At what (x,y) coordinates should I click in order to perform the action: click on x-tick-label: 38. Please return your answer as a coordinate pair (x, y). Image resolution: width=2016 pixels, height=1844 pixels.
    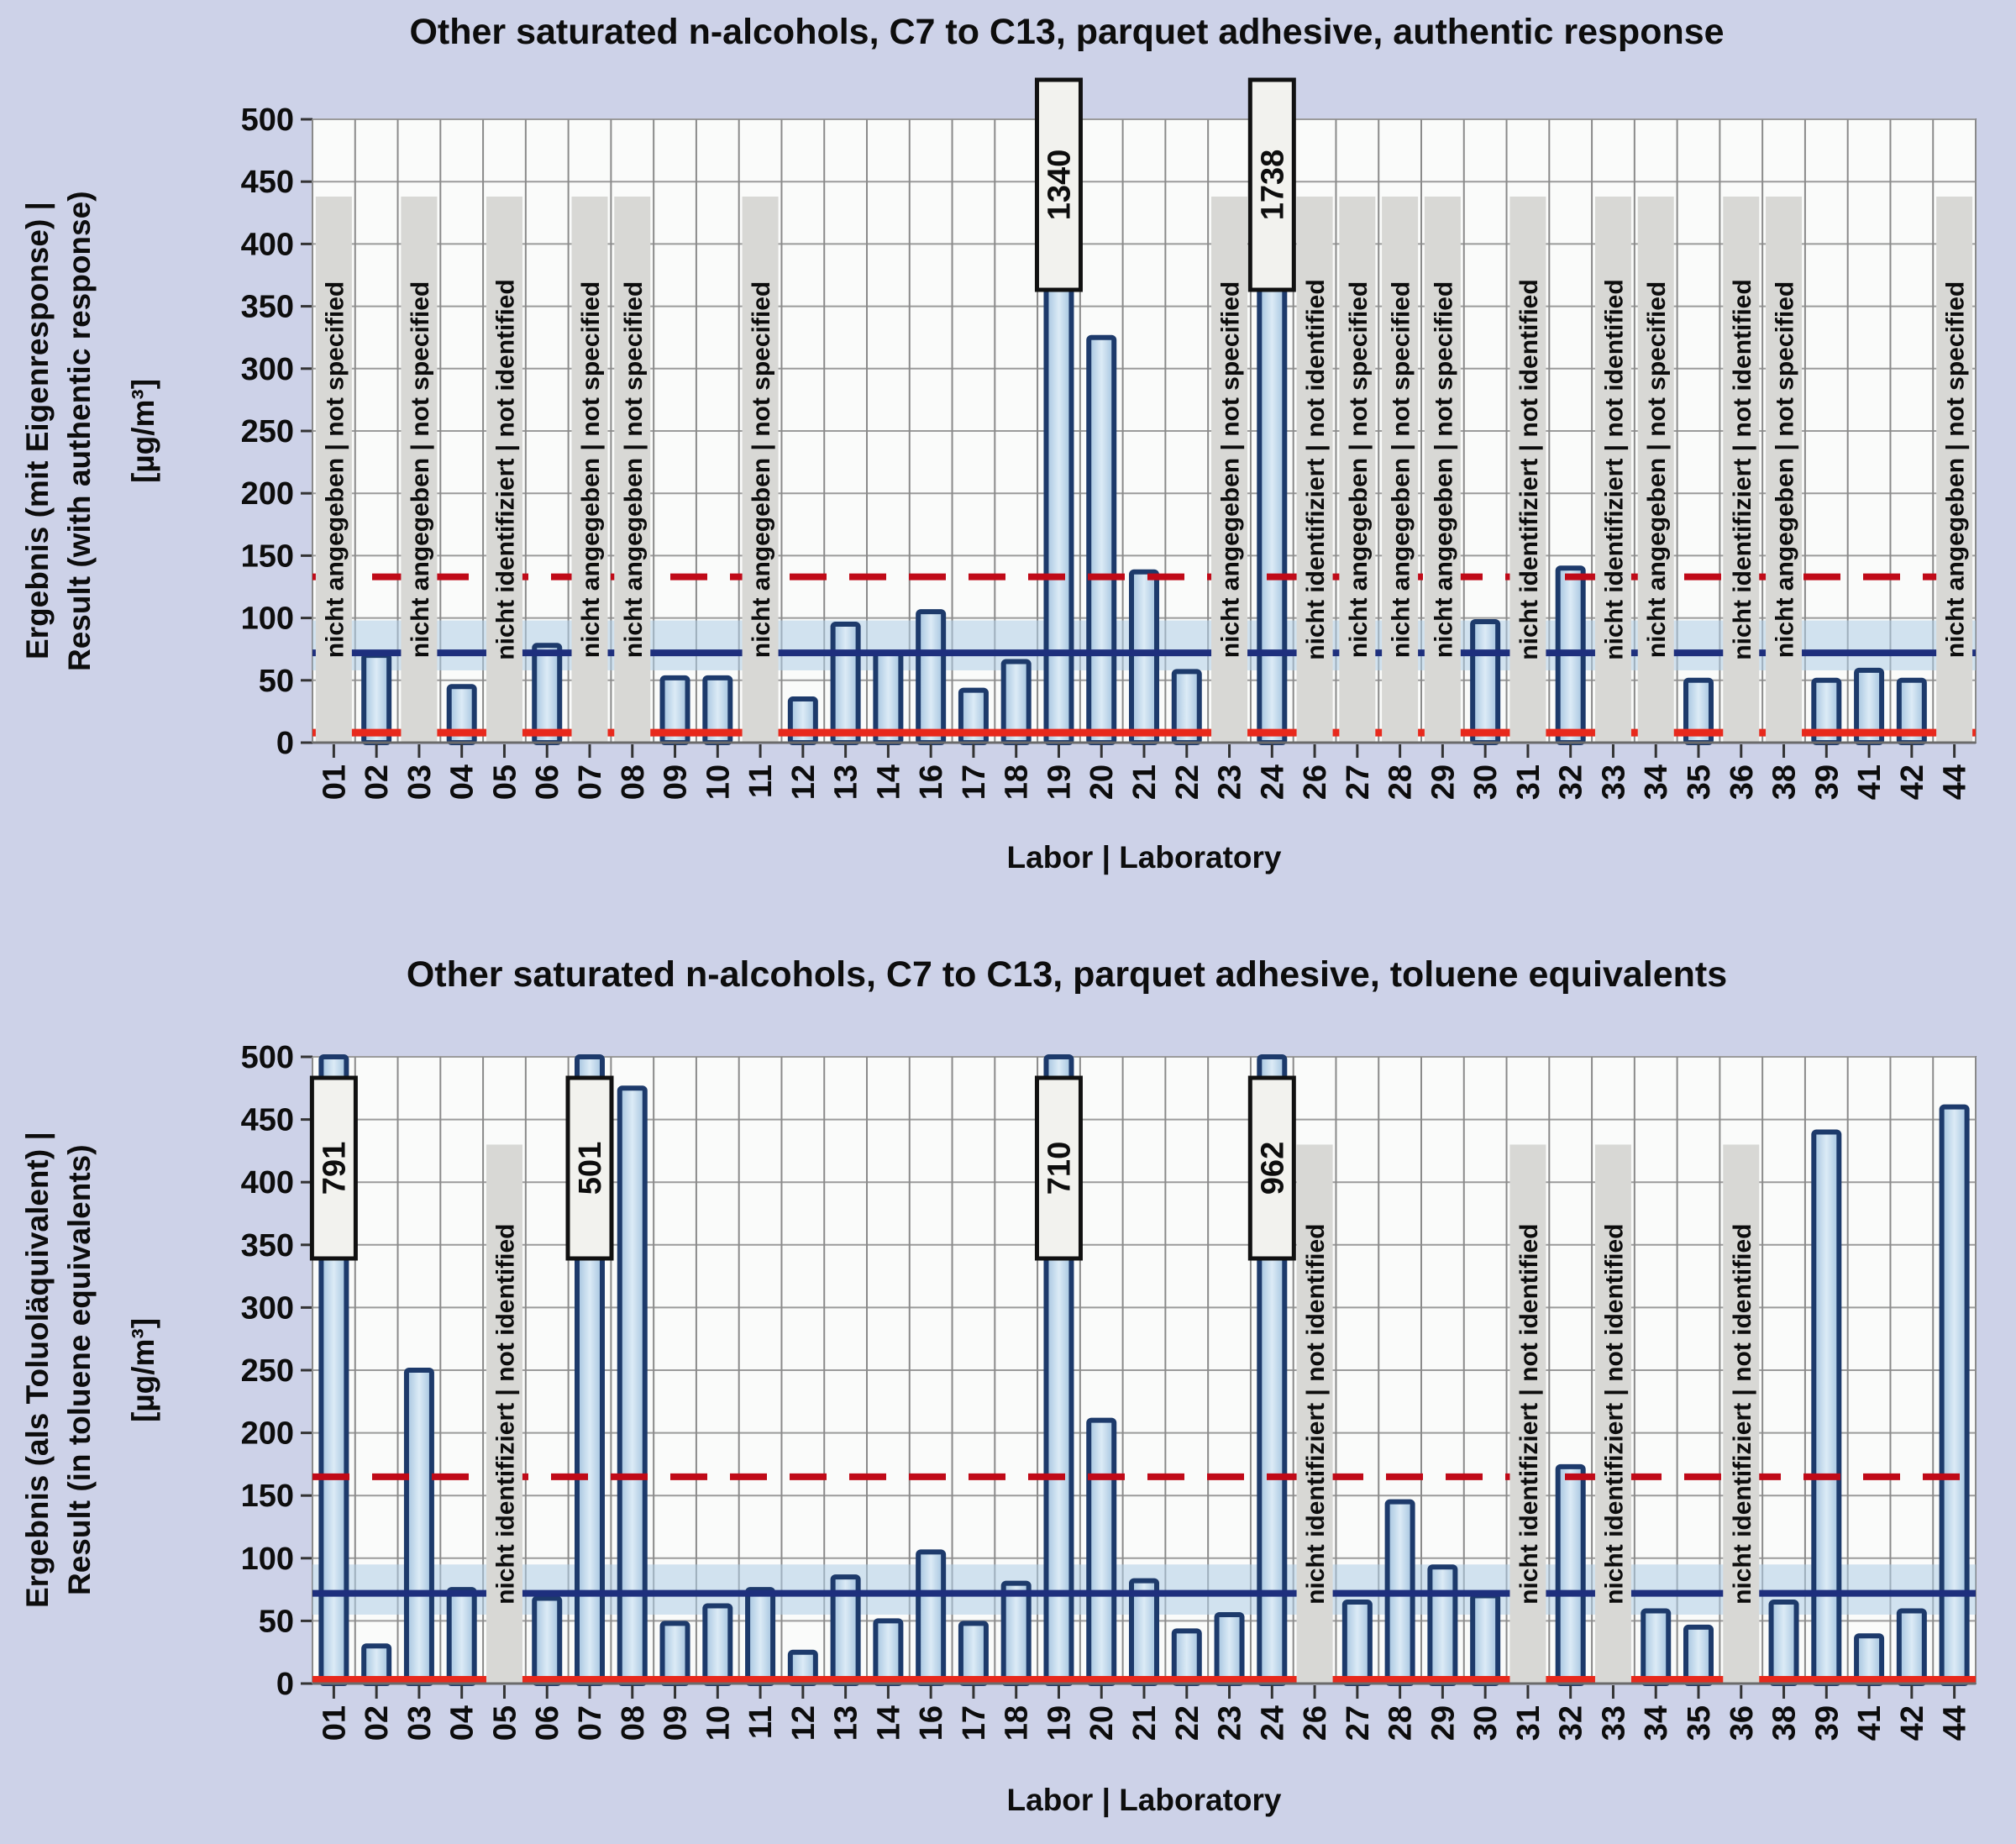
    Looking at the image, I should click on (1785, 782).